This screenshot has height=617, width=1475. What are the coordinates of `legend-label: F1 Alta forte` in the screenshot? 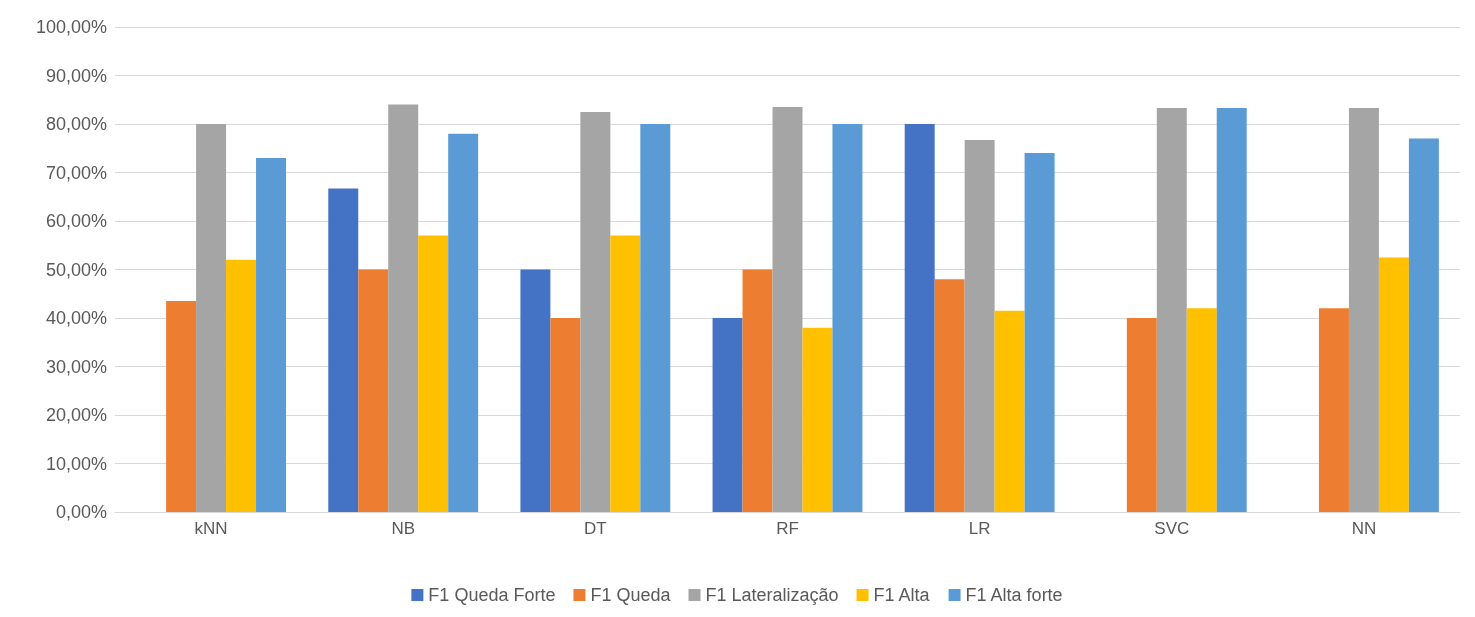 It's located at (1014, 595).